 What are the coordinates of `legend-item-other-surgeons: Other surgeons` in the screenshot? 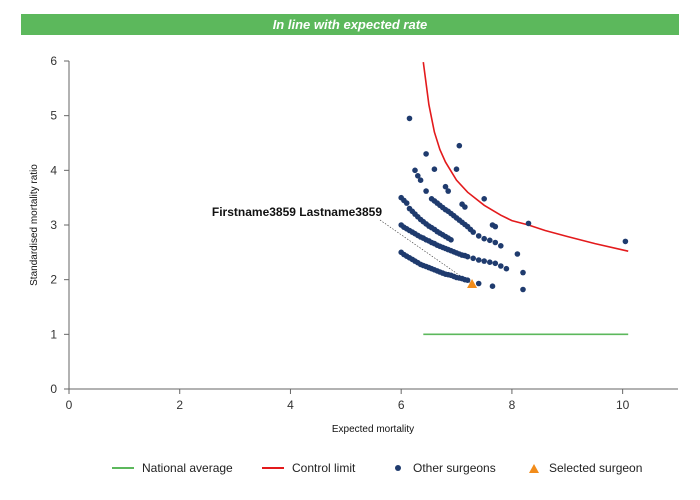 It's located at (441, 468).